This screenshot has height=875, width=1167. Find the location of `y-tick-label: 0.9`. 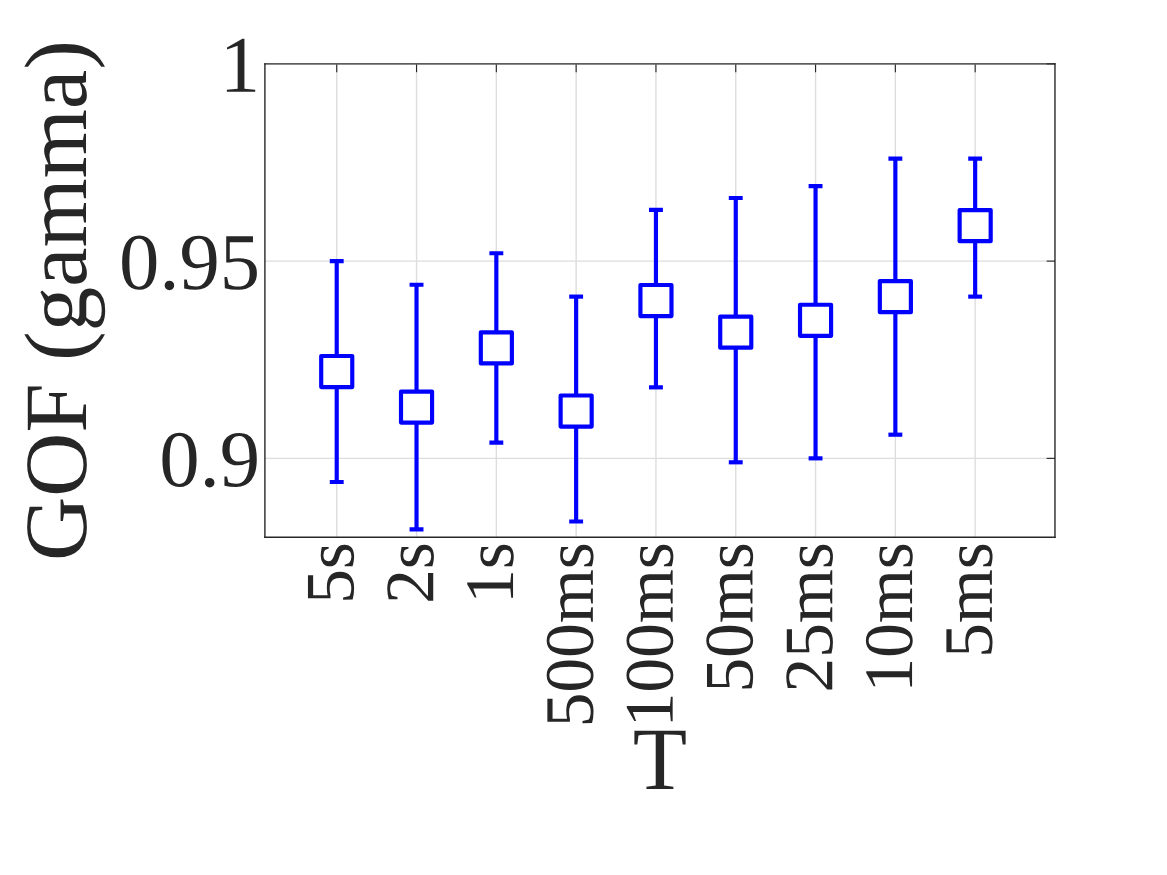

y-tick-label: 0.9 is located at coordinates (209, 460).